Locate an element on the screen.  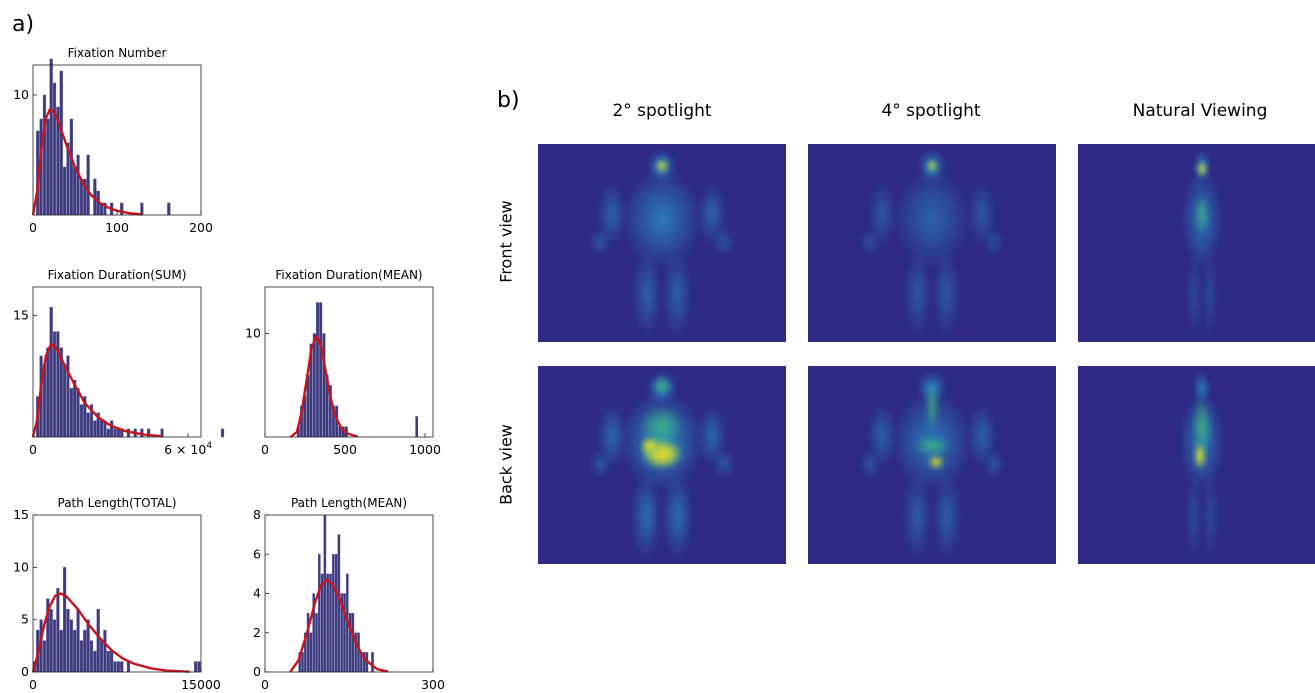
x-tick-label: 6 × 104 is located at coordinates (188, 449).